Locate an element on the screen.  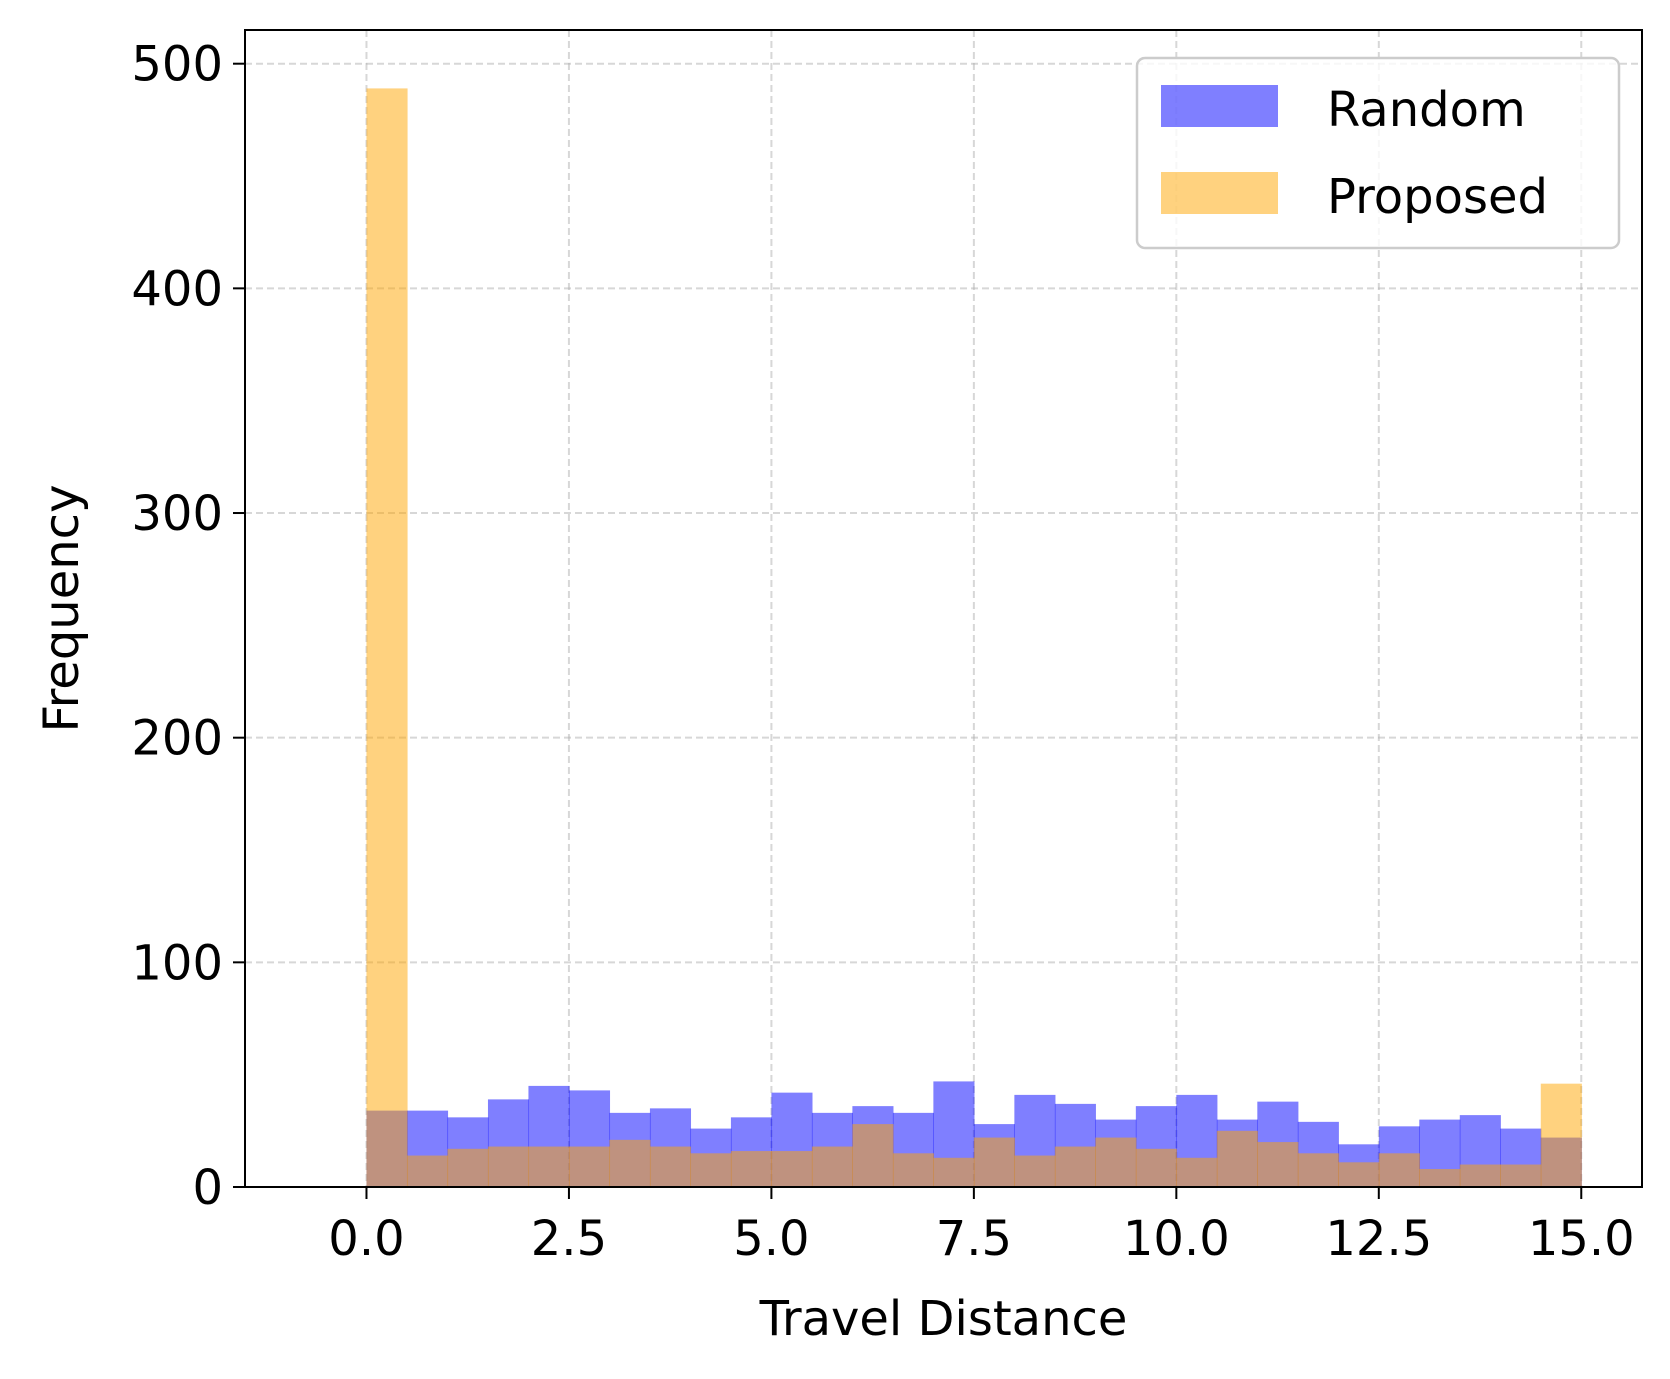
x-tick-label-3: 7.5 is located at coordinates (974, 1239).